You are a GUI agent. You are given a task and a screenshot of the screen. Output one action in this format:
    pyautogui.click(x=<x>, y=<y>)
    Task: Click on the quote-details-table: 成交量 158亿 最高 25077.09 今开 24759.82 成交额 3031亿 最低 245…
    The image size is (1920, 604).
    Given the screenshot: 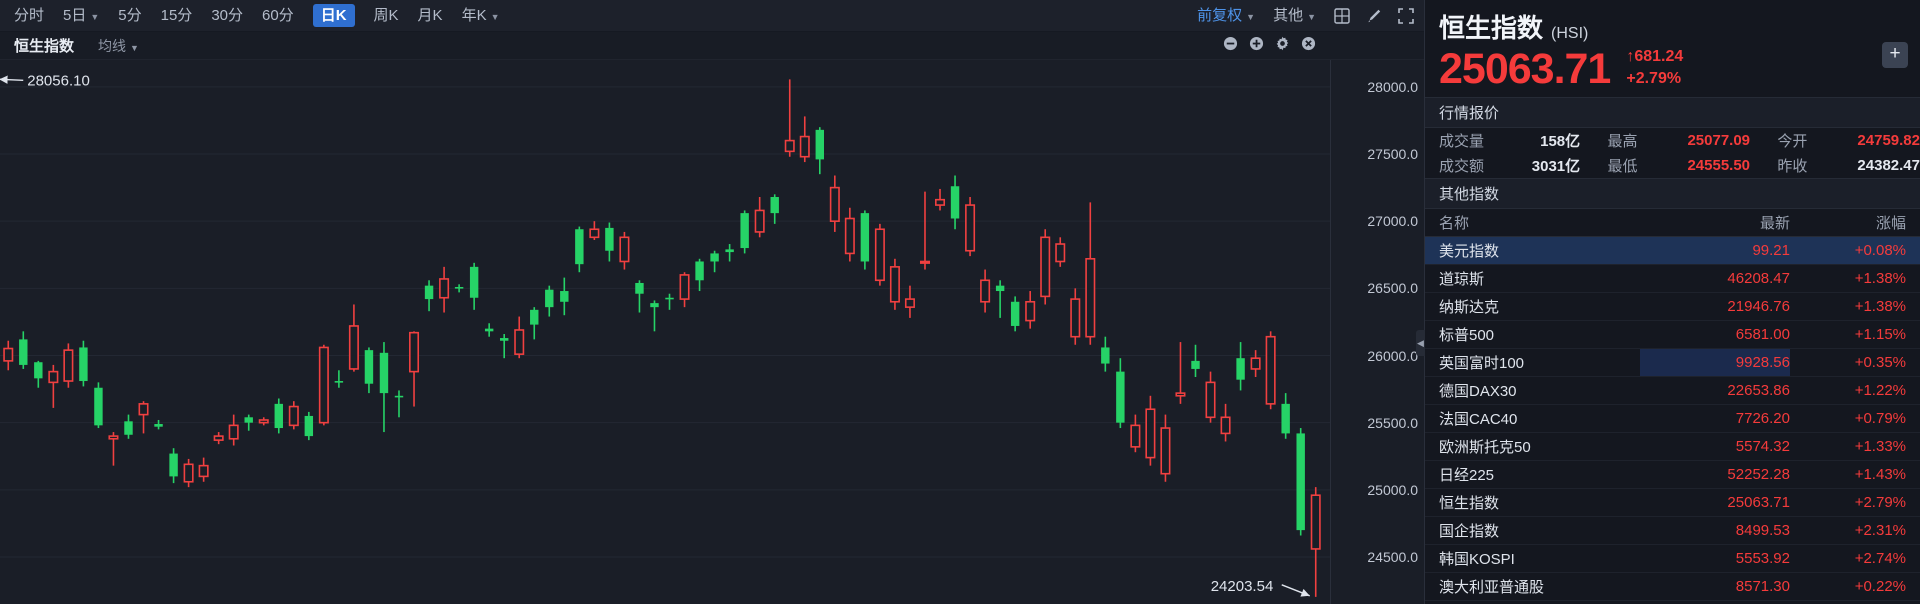 What is the action you would take?
    pyautogui.click(x=1672, y=153)
    